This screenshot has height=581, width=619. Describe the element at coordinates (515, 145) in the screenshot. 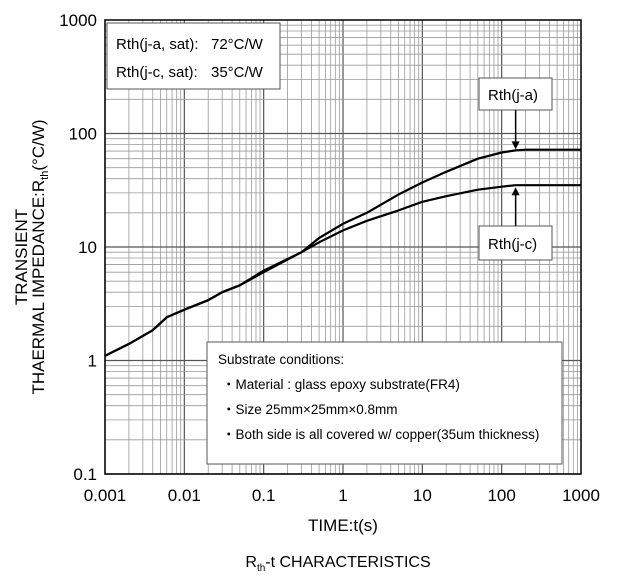

I see `annotation-rth-ja-arrowhead` at that location.